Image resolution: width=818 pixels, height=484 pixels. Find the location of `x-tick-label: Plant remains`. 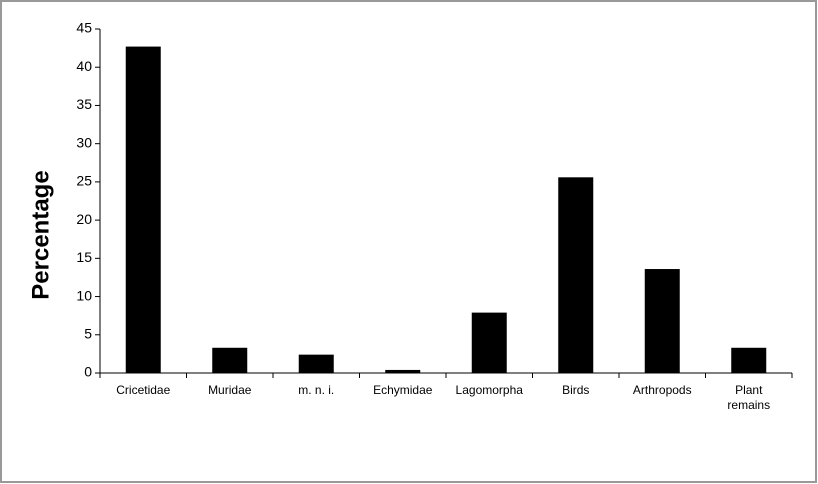

x-tick-label: Plant remains is located at coordinates (749, 397).